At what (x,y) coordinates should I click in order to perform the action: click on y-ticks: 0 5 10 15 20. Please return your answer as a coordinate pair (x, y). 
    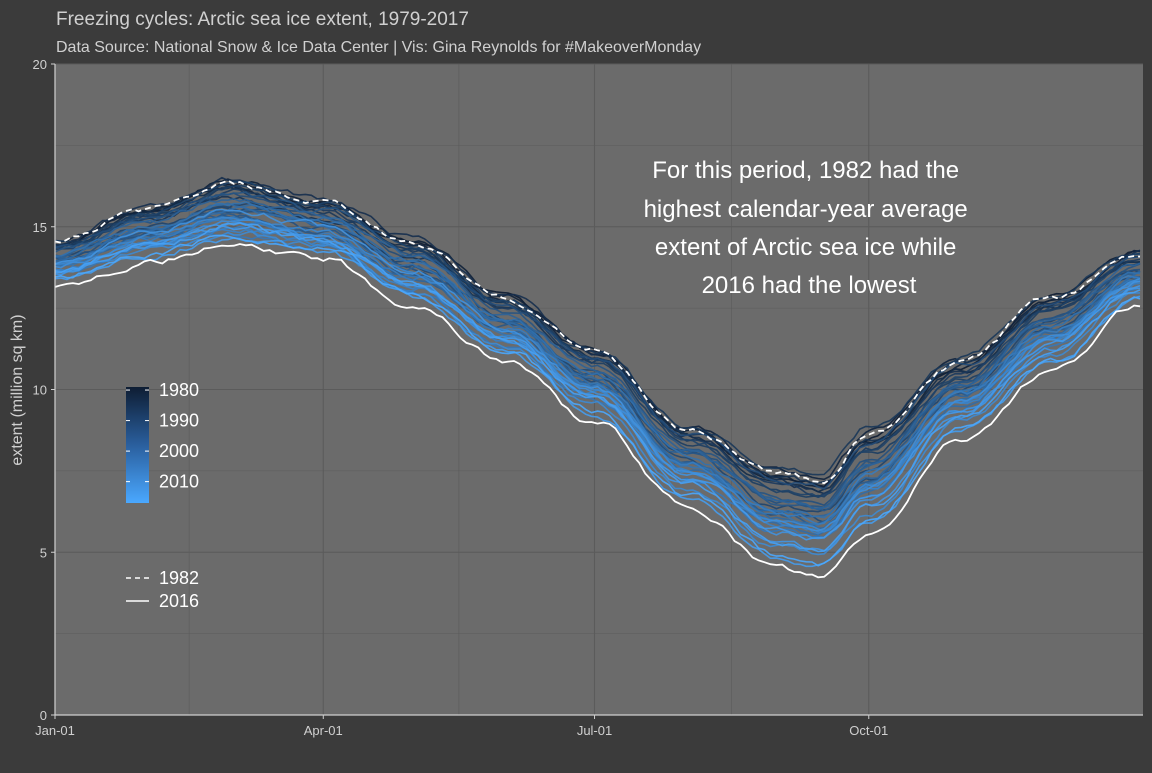
    Looking at the image, I should click on (44, 390).